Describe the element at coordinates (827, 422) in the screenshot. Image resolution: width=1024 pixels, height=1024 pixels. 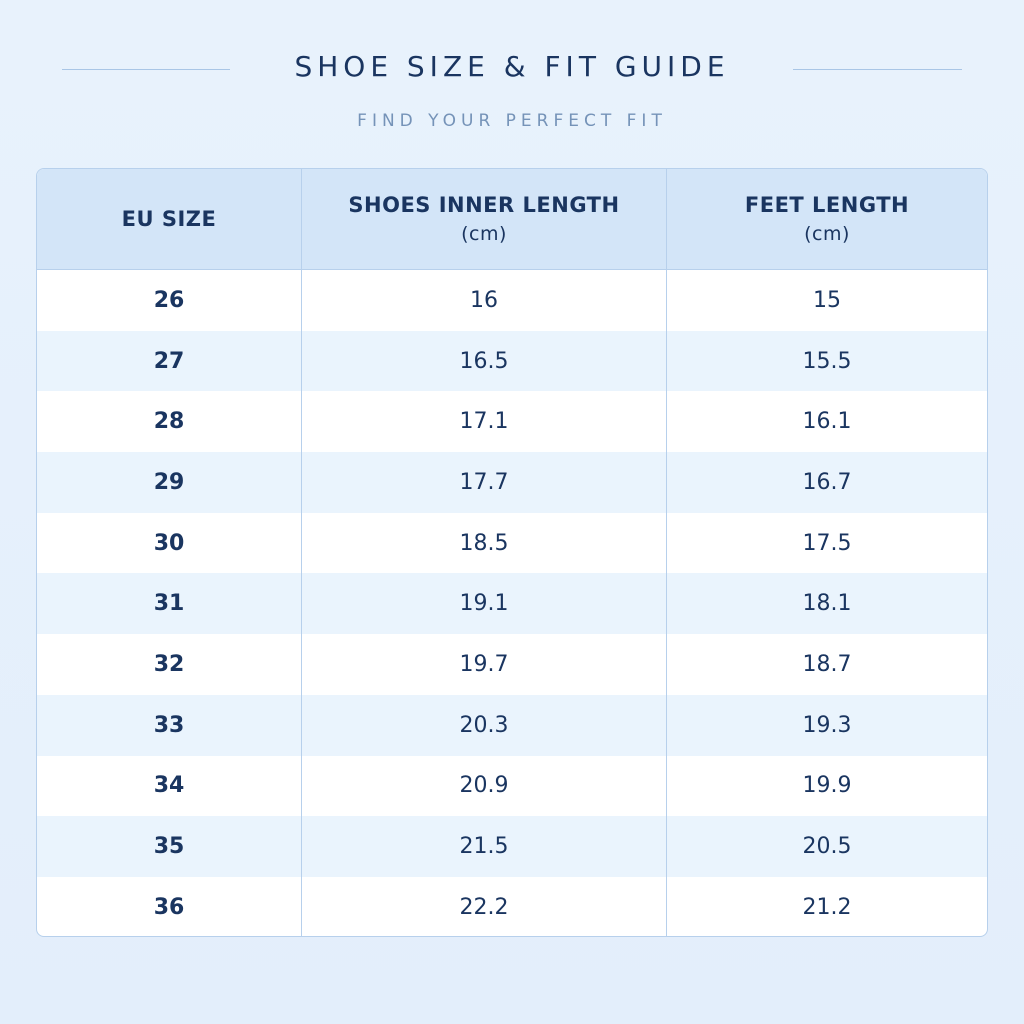
I see `length-cell: 16.1` at that location.